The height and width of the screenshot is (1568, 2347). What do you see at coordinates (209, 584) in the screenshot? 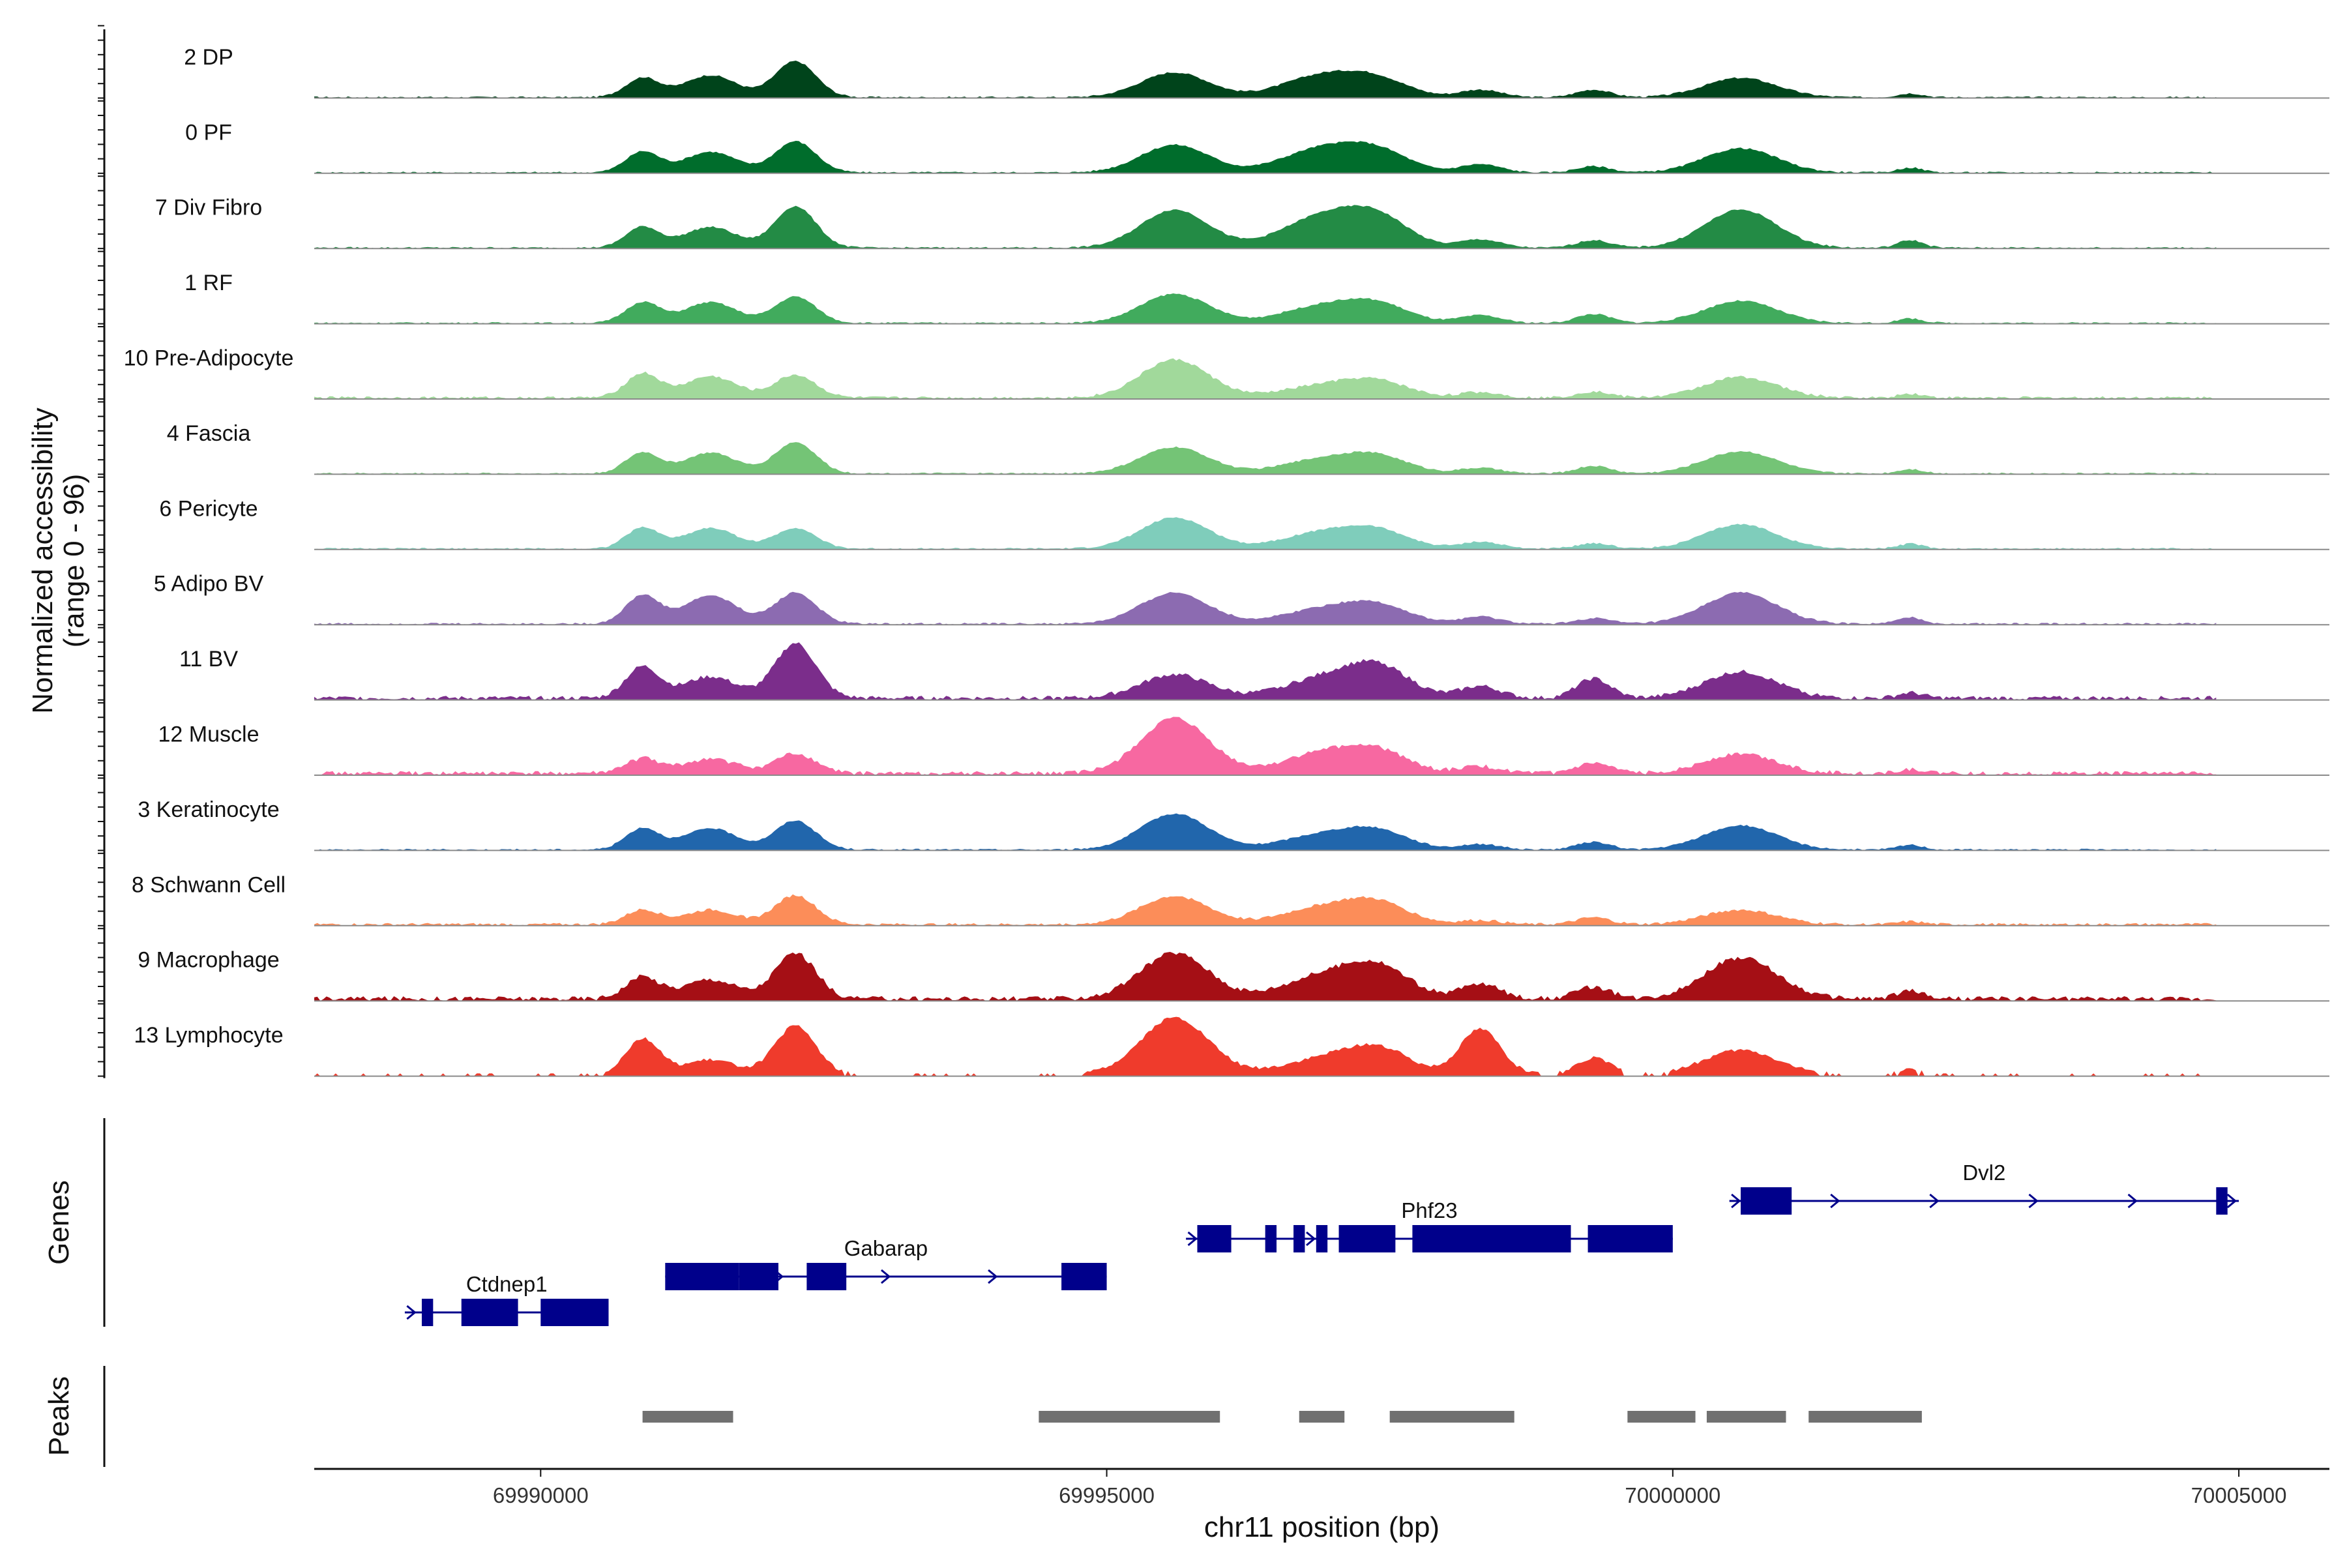
I see `track-label-7: 5 Adipo BV` at bounding box center [209, 584].